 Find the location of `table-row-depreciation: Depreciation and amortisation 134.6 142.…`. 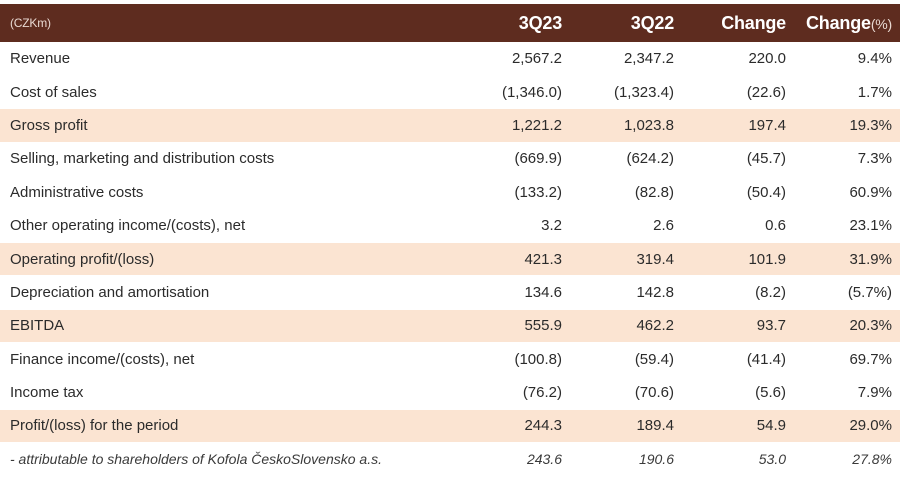

table-row-depreciation: Depreciation and amortisation 134.6 142.… is located at coordinates (450, 292).